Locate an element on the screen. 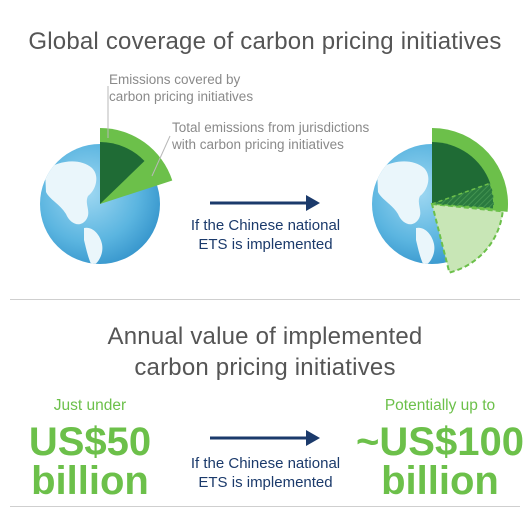  current-value-line-1: US$50 is located at coordinates (90, 442).